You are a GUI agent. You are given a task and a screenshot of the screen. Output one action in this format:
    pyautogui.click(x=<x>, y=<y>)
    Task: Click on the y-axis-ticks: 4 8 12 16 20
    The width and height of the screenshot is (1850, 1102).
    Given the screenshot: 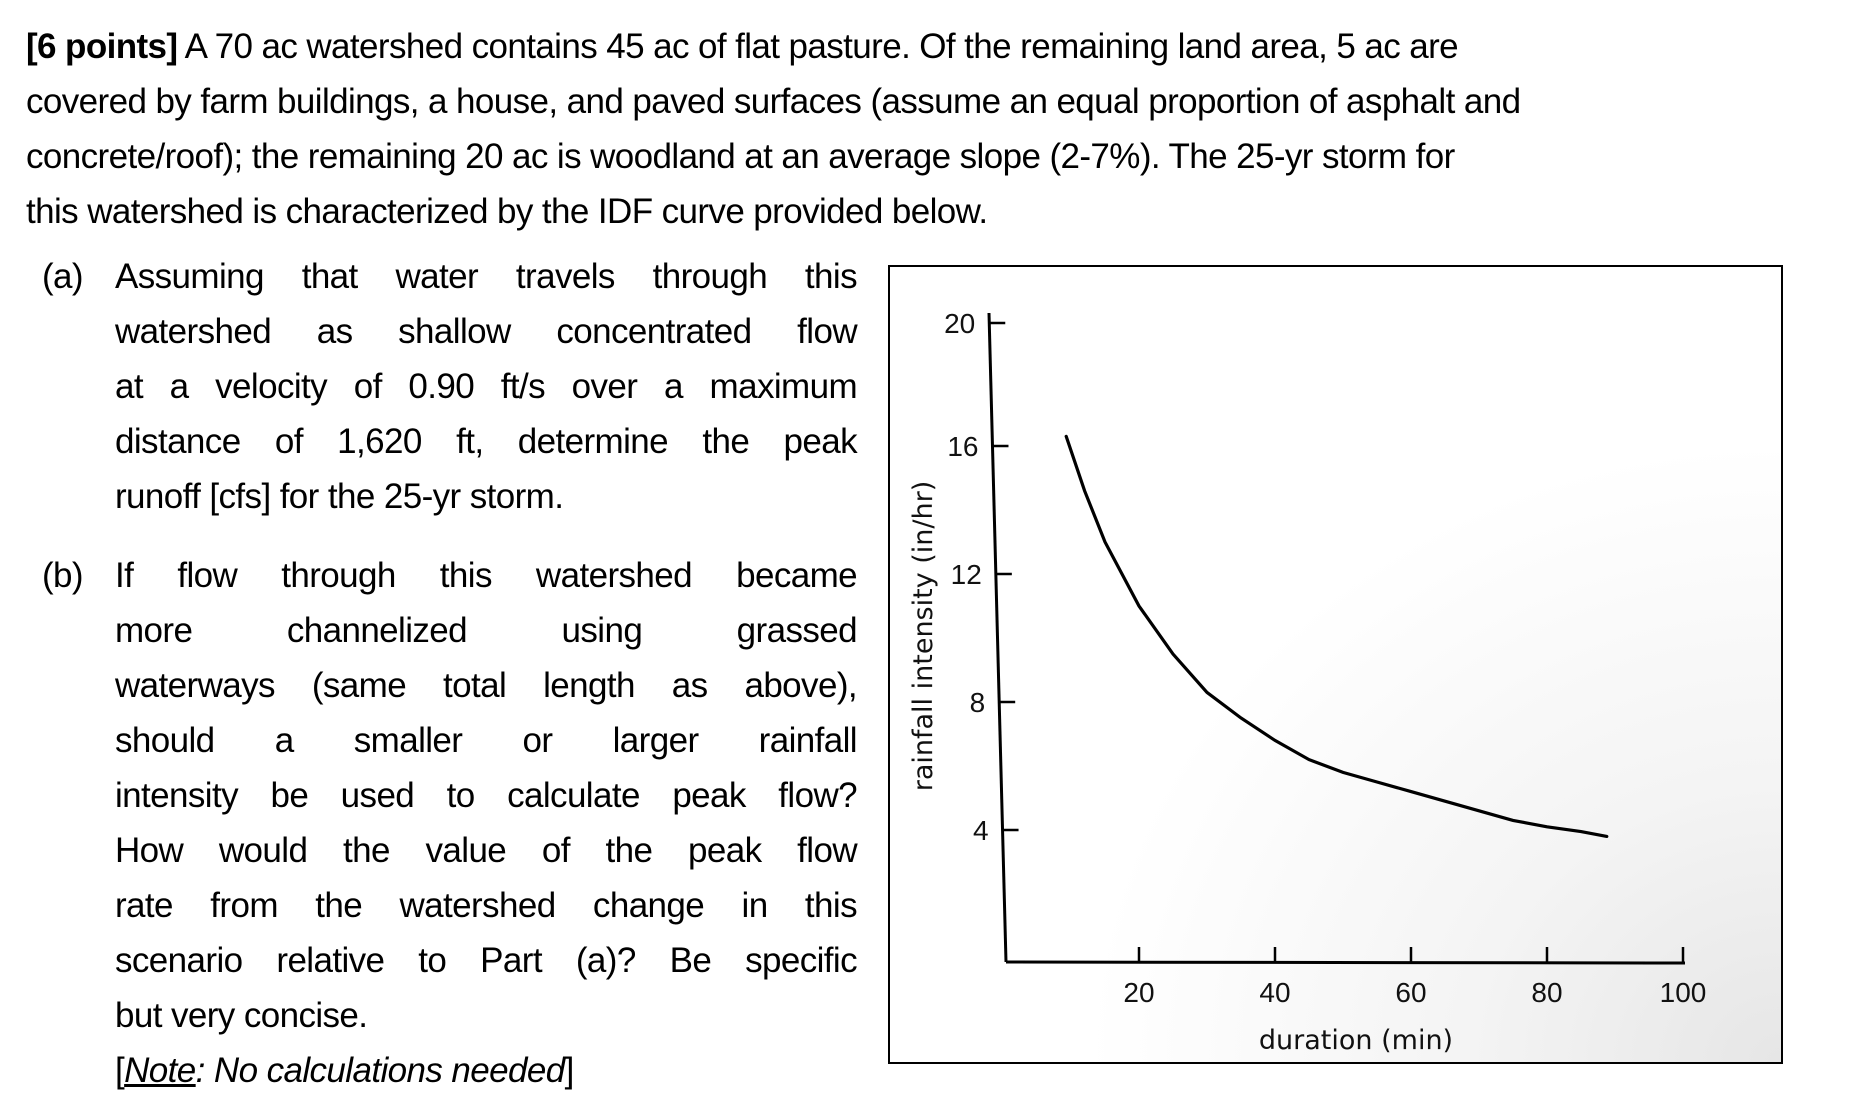 What is the action you would take?
    pyautogui.click(x=981, y=577)
    